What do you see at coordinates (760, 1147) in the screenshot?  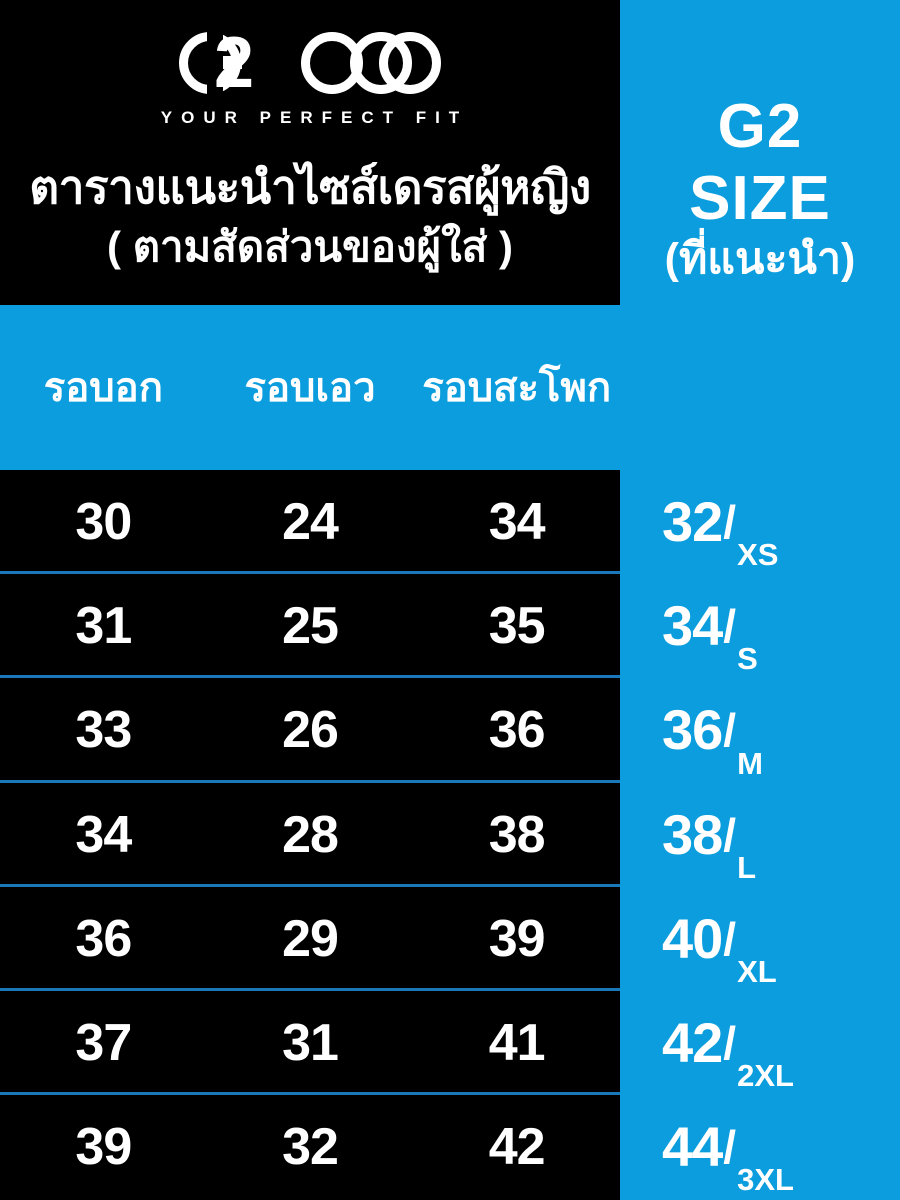 I see `cell-recommended-size: 44 / 3XL` at bounding box center [760, 1147].